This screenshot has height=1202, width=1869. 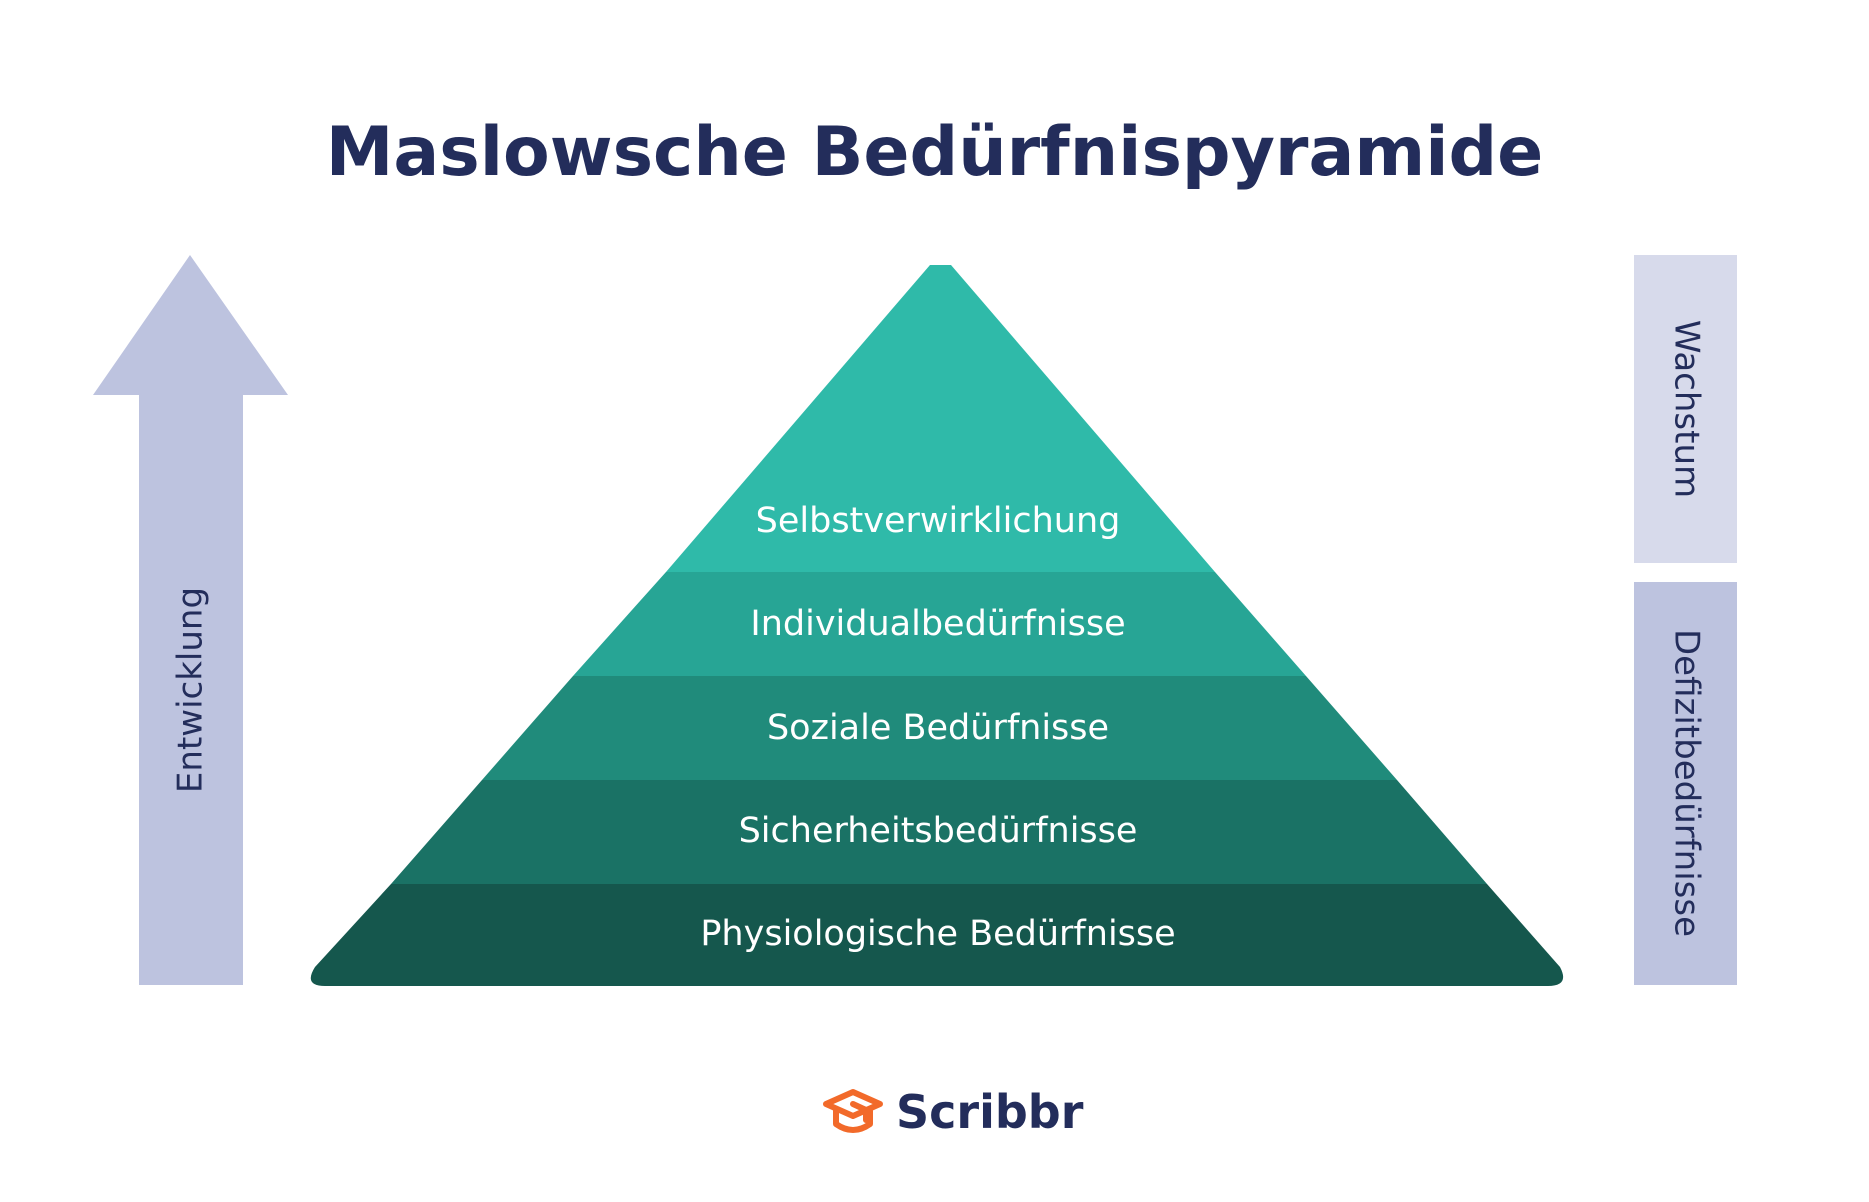 I want to click on arrow-label: Entwicklung, so click(x=191, y=690).